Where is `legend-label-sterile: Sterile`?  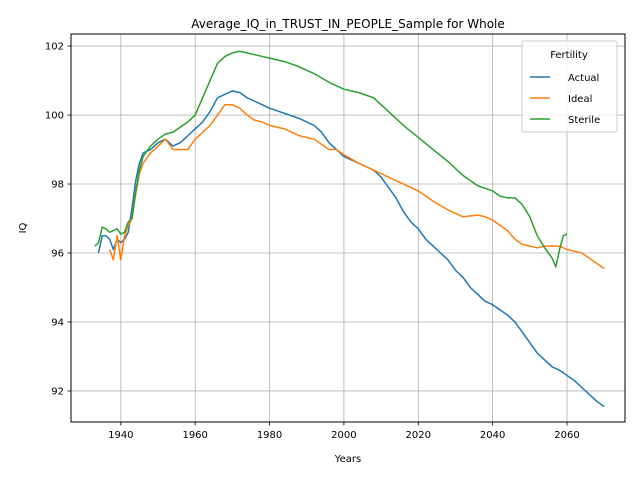 legend-label-sterile: Sterile is located at coordinates (584, 120).